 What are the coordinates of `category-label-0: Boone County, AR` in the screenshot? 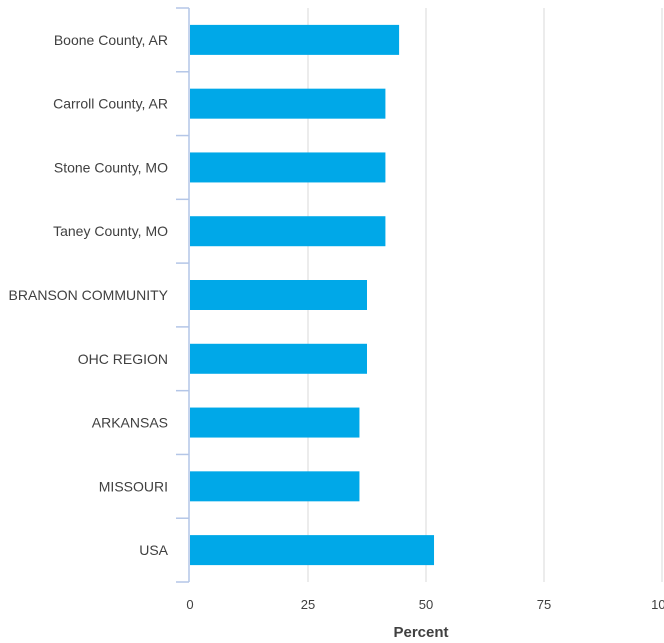 It's located at (111, 40).